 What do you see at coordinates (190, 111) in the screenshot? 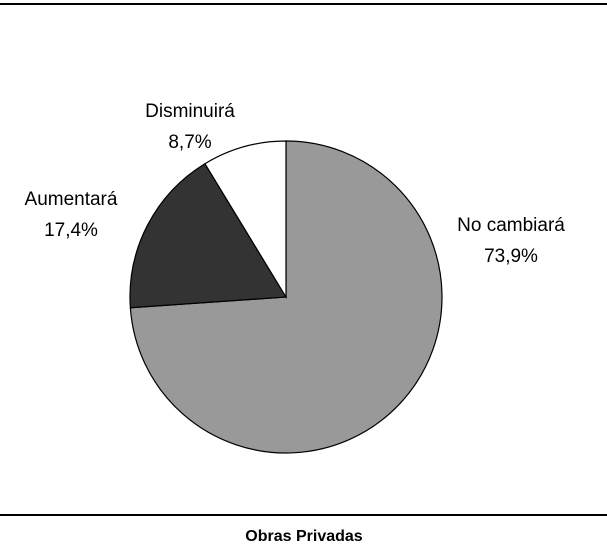
I see `slice-label: Disminuirá` at bounding box center [190, 111].